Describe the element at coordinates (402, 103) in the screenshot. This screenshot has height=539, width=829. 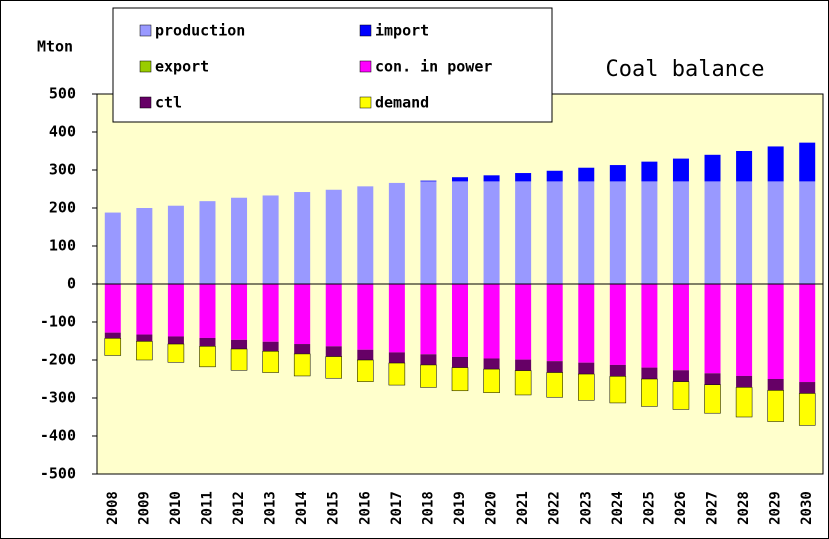
I see `legend-label: demand` at that location.